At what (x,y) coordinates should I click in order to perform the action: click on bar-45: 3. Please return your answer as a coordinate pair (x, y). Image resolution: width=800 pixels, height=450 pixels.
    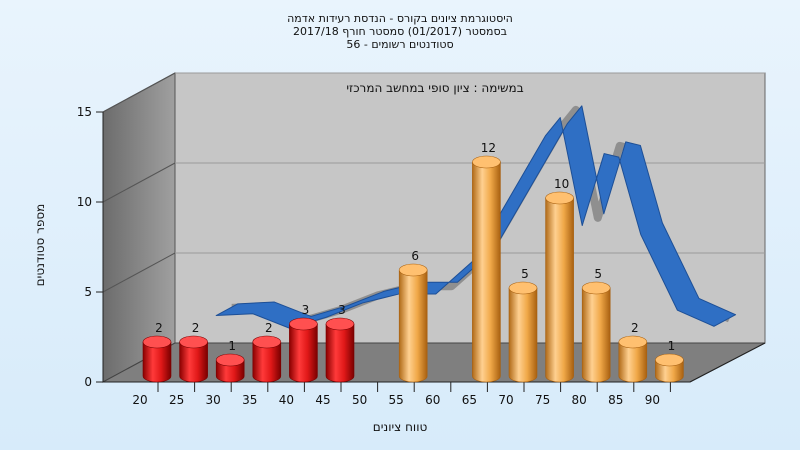
    Looking at the image, I should click on (340, 343).